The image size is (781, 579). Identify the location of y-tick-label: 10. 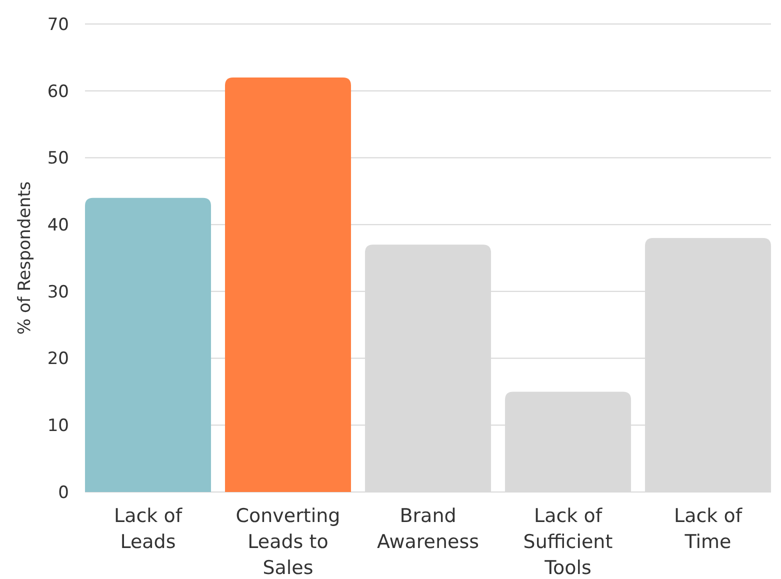
(58, 426).